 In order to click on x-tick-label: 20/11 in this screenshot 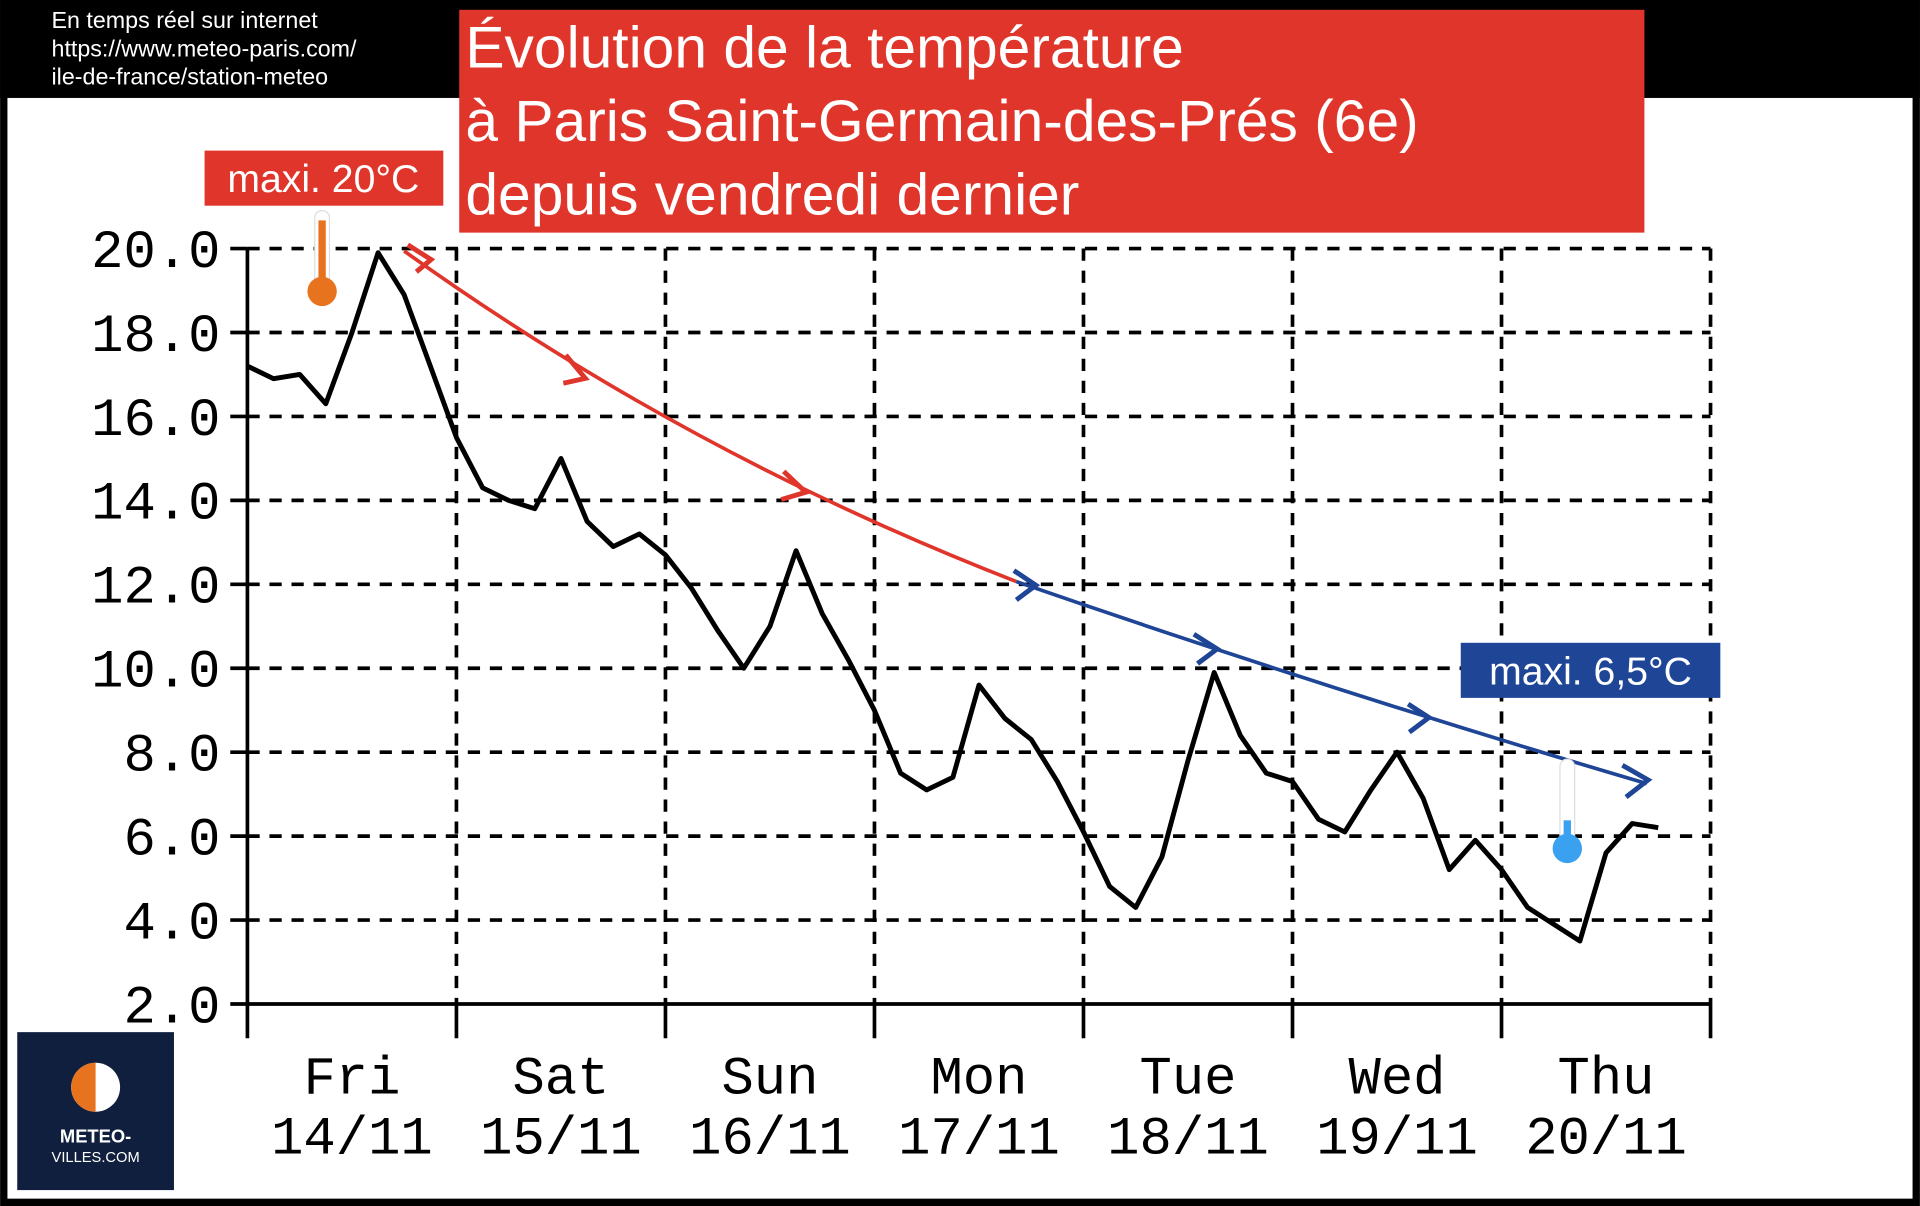, I will do `click(1606, 1139)`.